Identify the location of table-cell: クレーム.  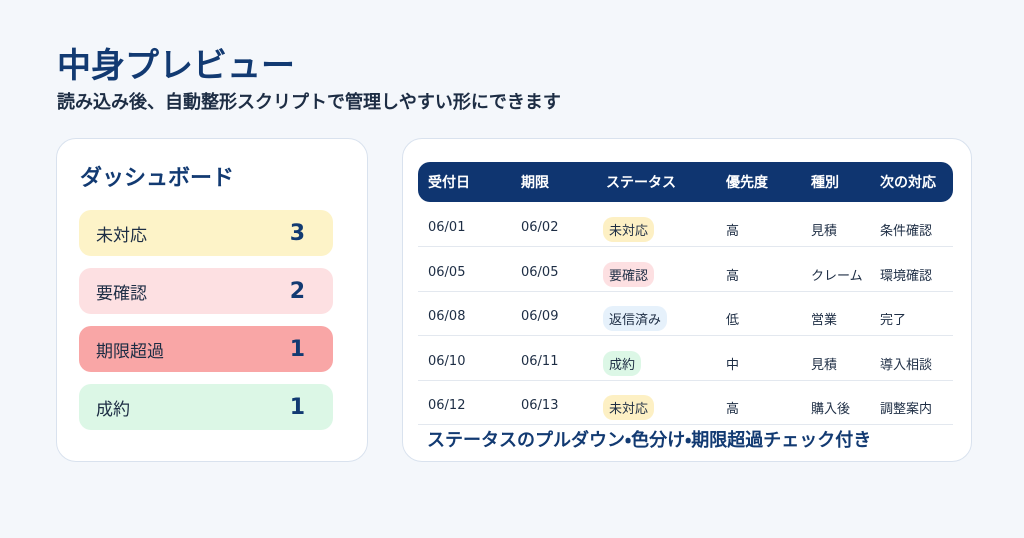
(837, 276).